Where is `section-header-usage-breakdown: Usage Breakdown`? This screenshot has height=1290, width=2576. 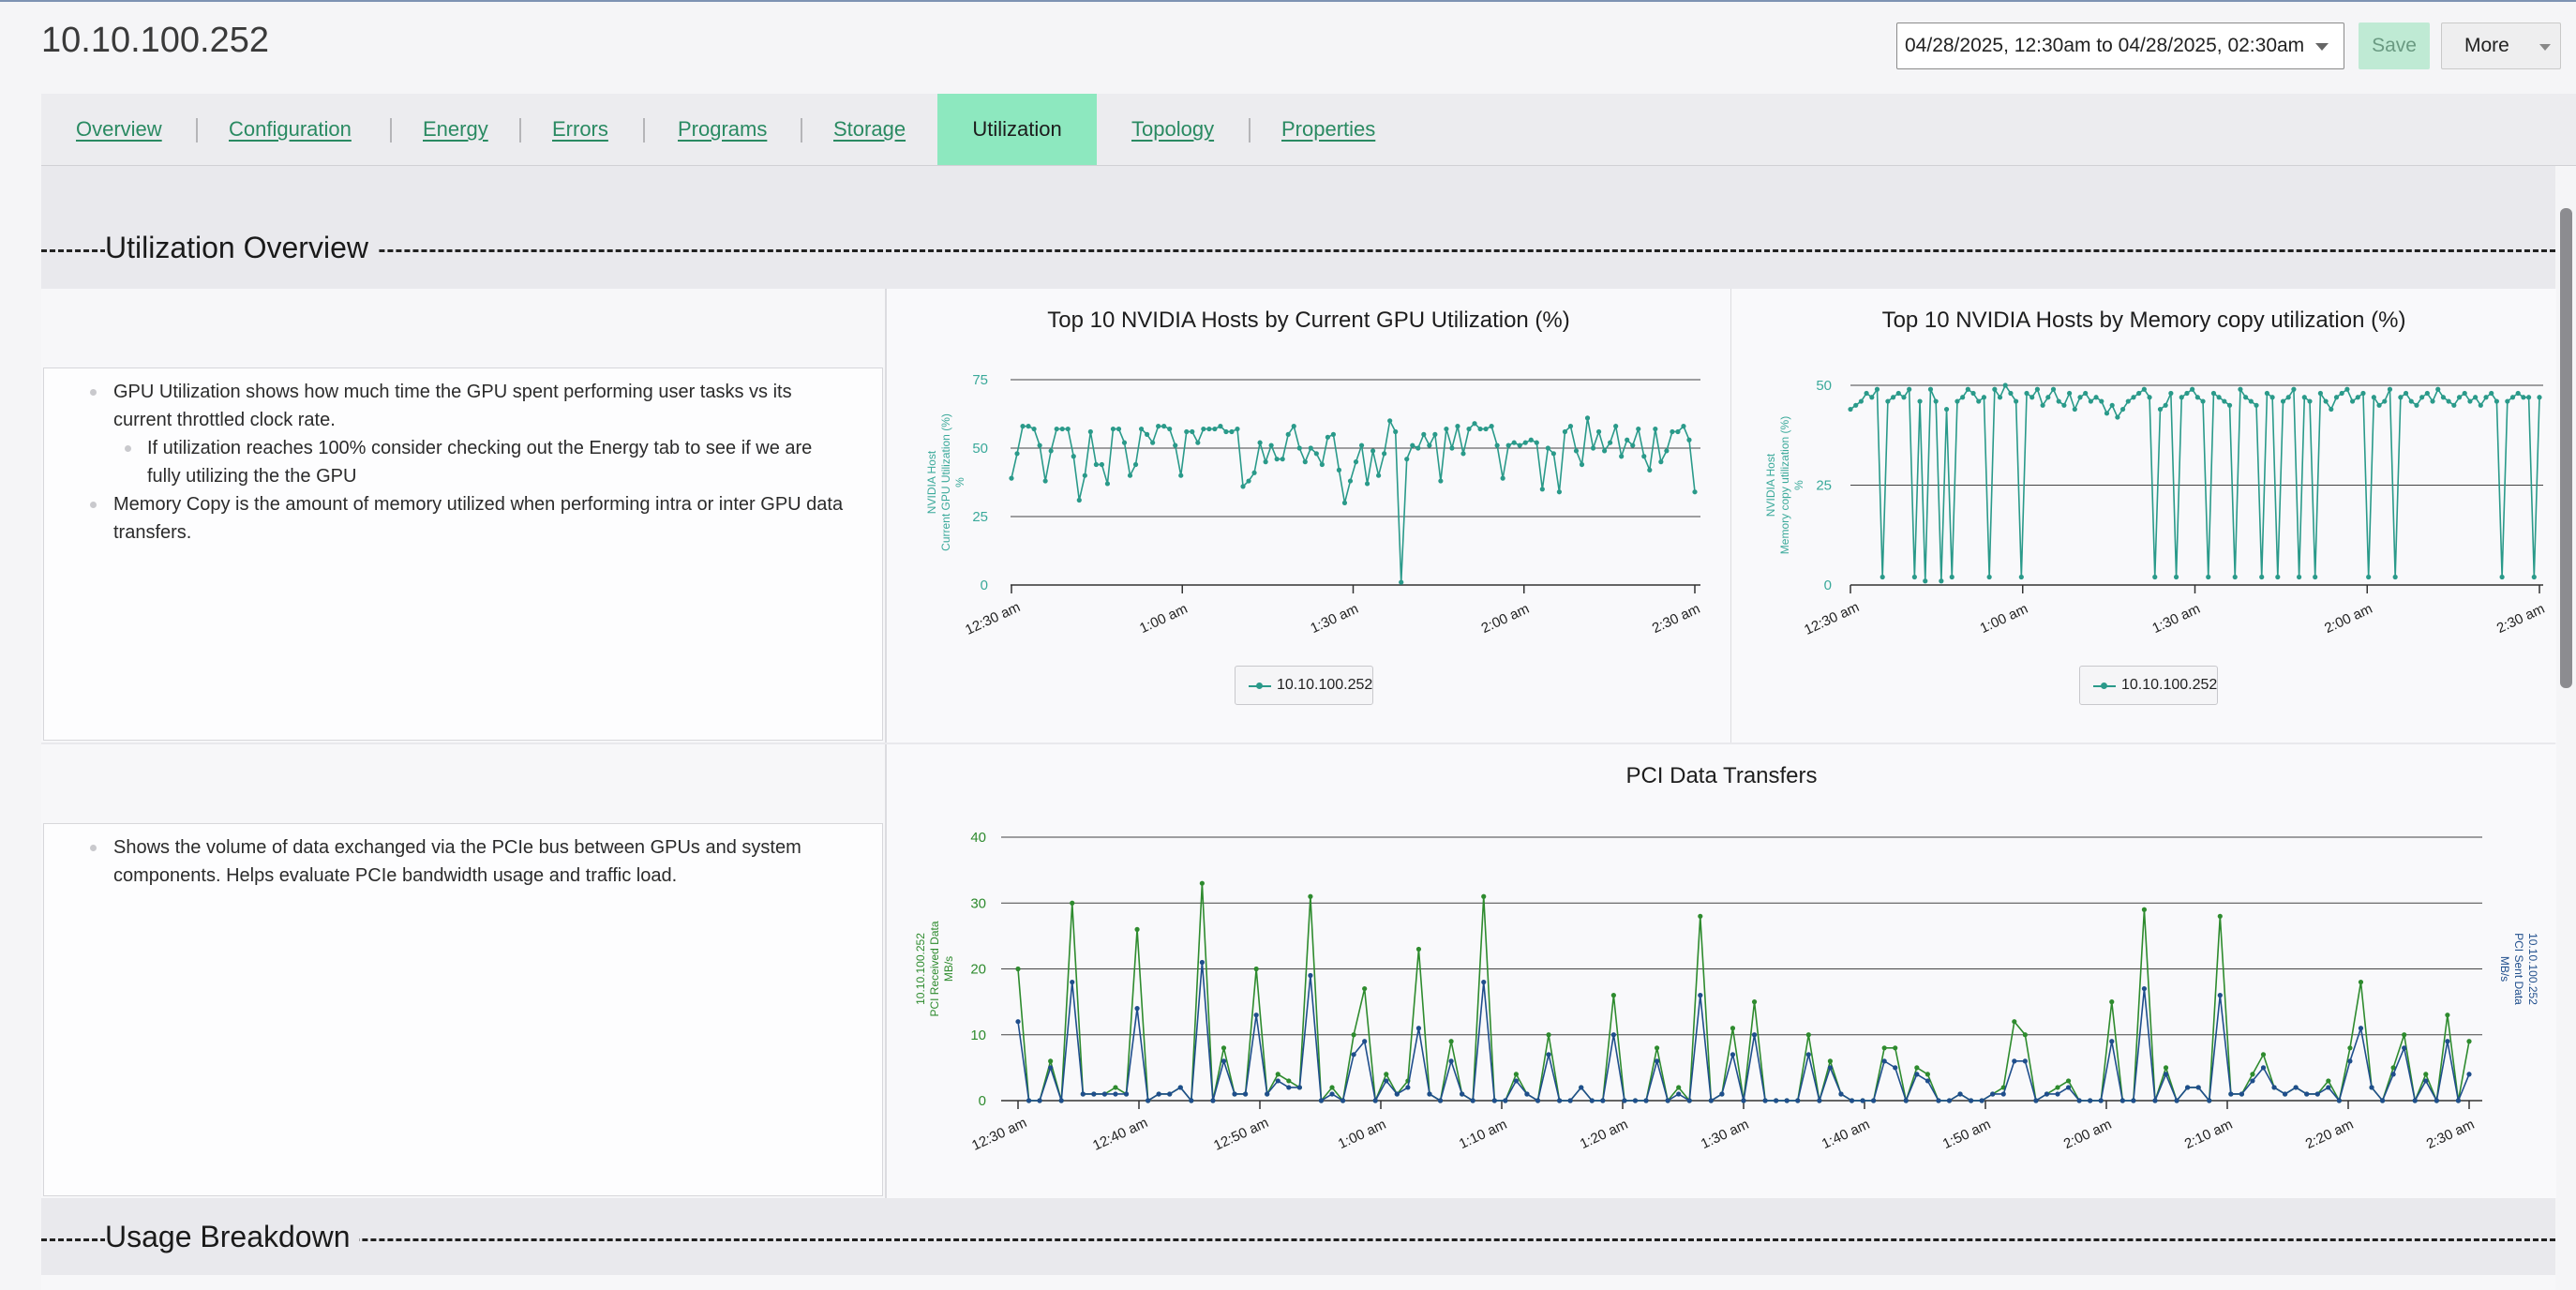
section-header-usage-breakdown: Usage Breakdown is located at coordinates (1298, 1237).